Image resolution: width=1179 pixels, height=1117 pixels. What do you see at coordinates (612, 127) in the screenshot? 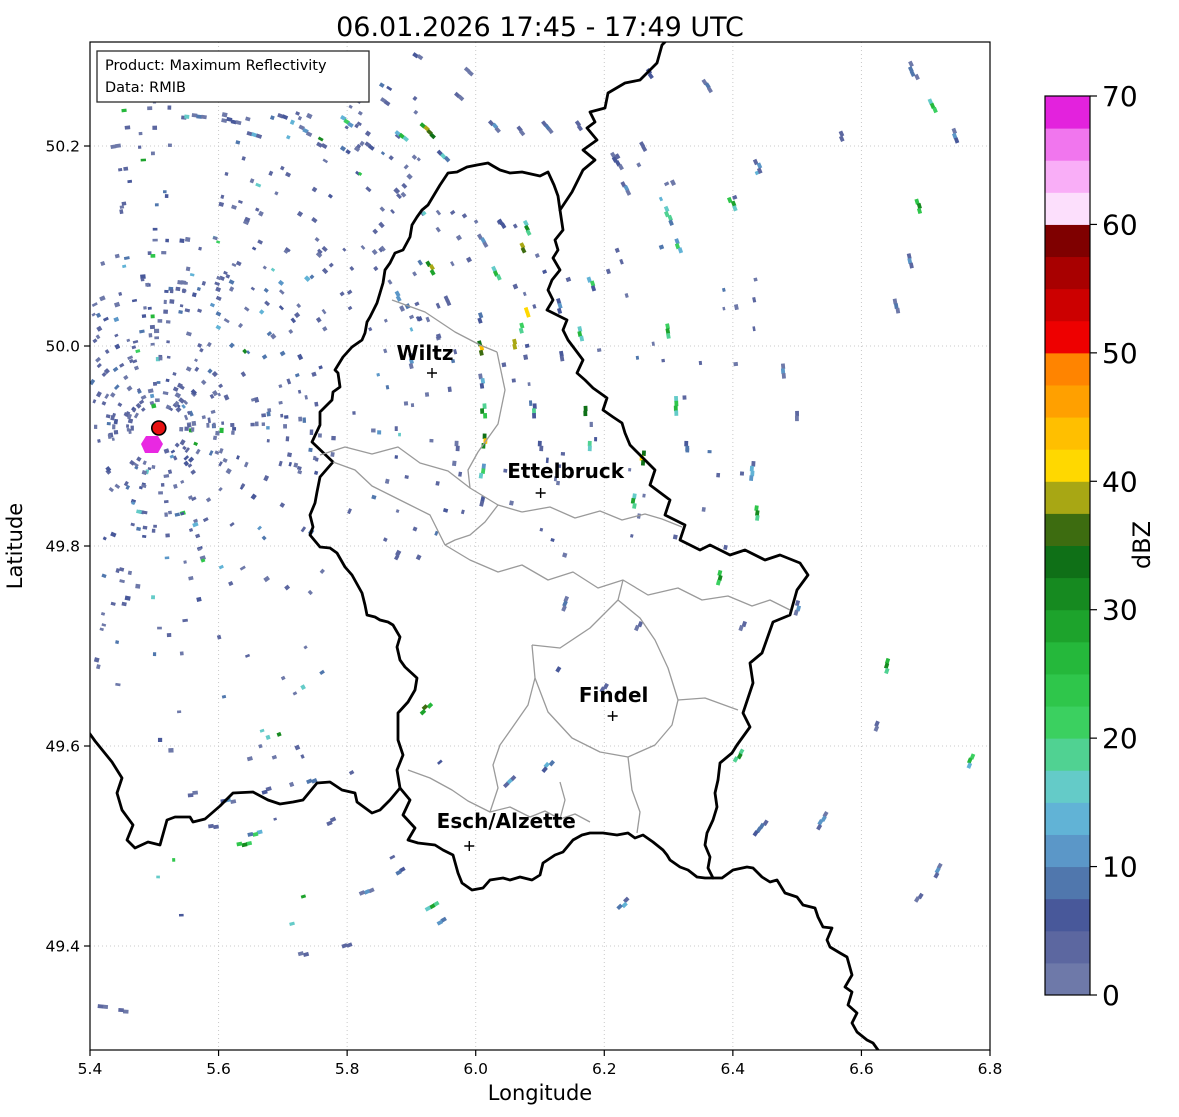
I see `be-de-border` at bounding box center [612, 127].